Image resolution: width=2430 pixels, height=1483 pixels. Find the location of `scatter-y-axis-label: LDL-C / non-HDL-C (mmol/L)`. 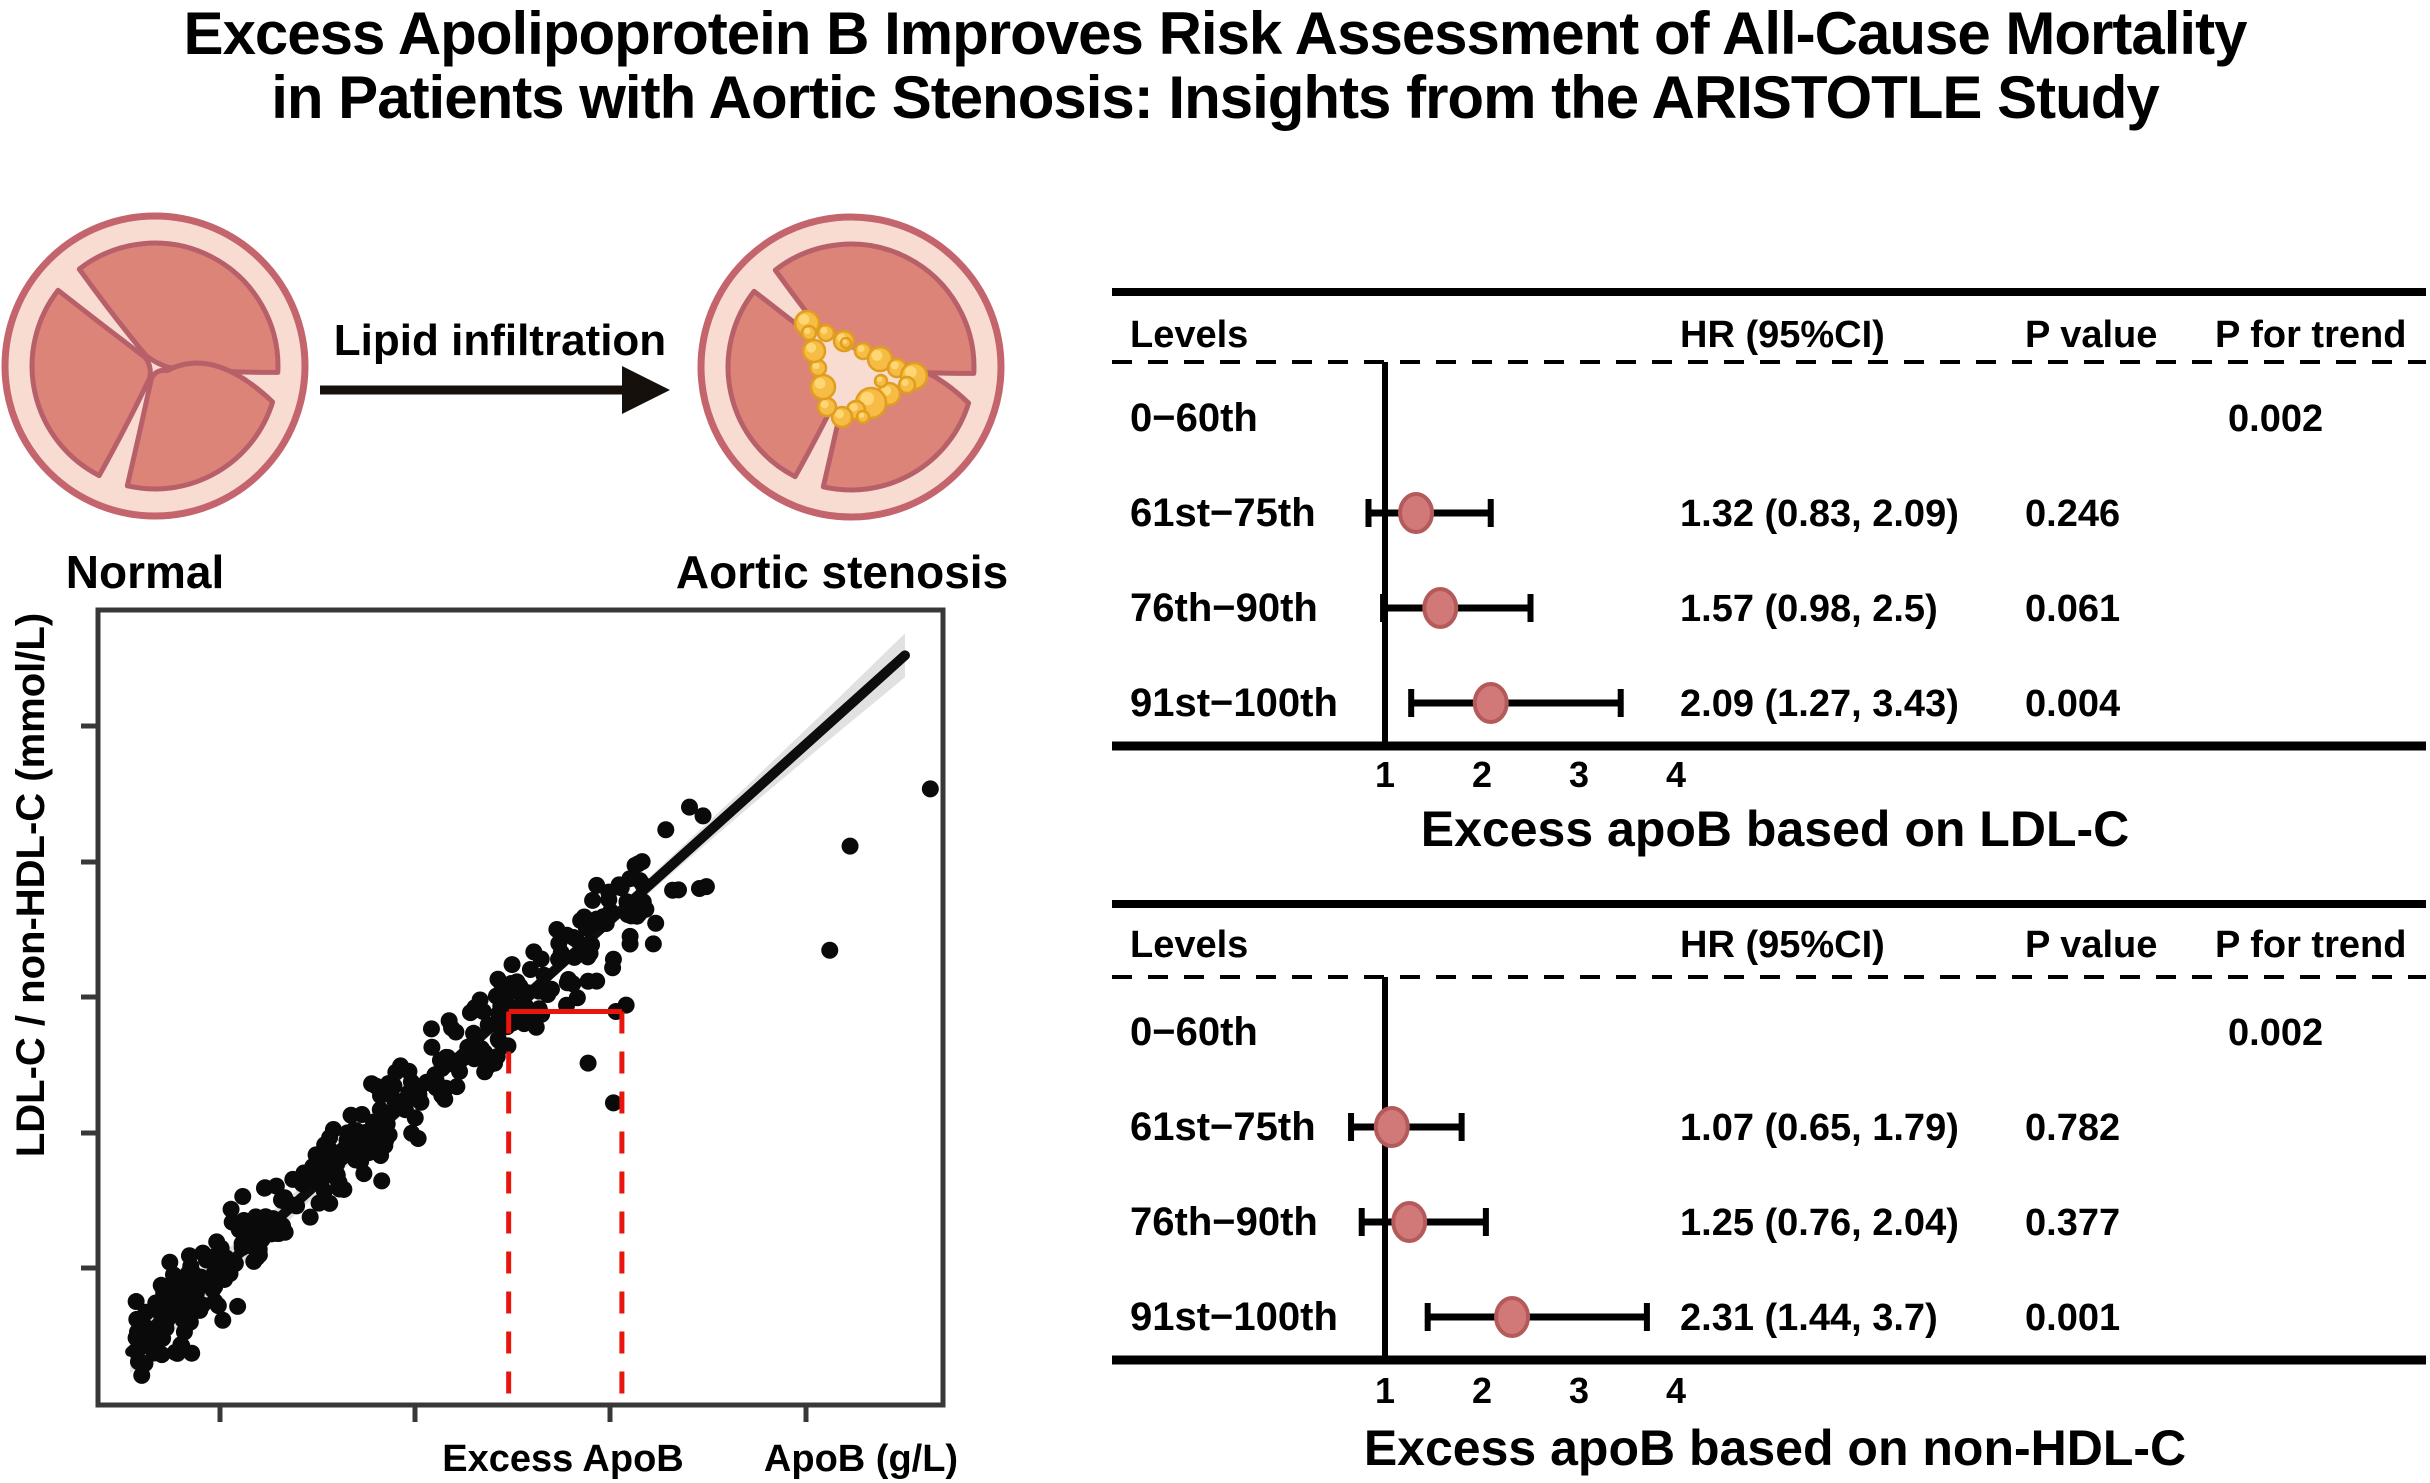

scatter-y-axis-label: LDL-C / non-HDL-C (mmol/L) is located at coordinates (31, 885).